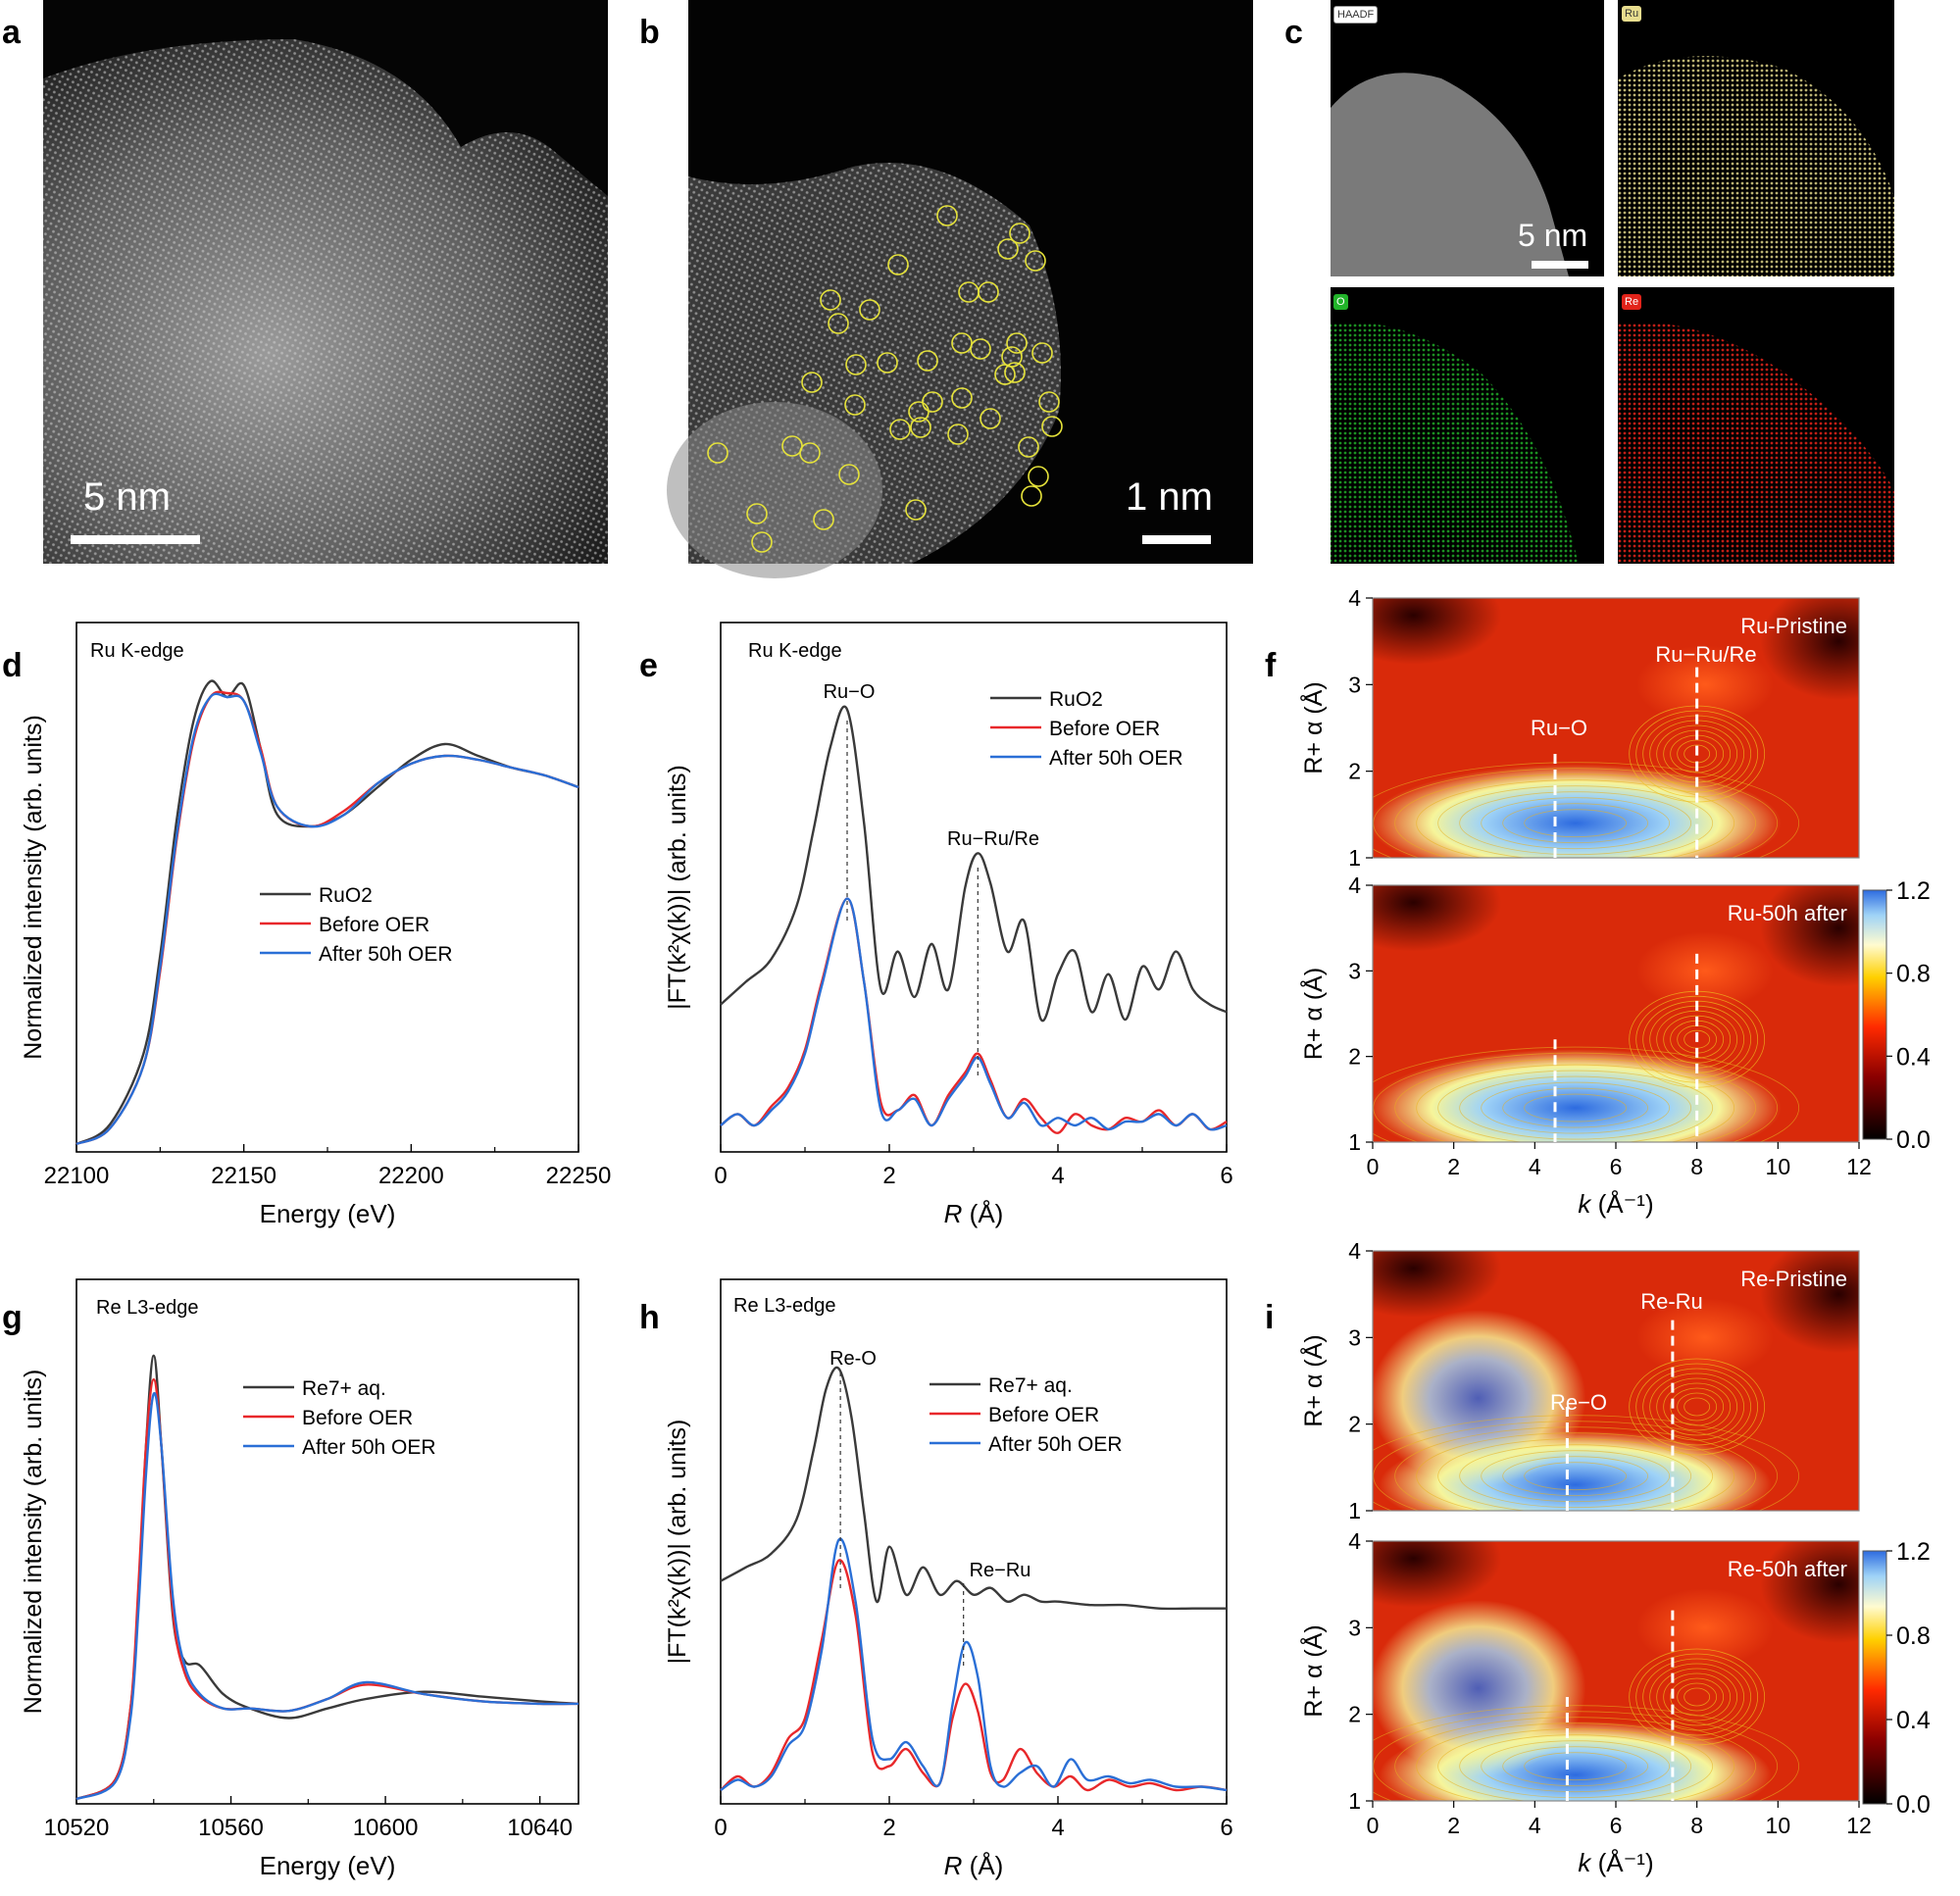 The image size is (1960, 1896). What do you see at coordinates (1354, 1714) in the screenshot?
I see `ytick-label-i: 2` at bounding box center [1354, 1714].